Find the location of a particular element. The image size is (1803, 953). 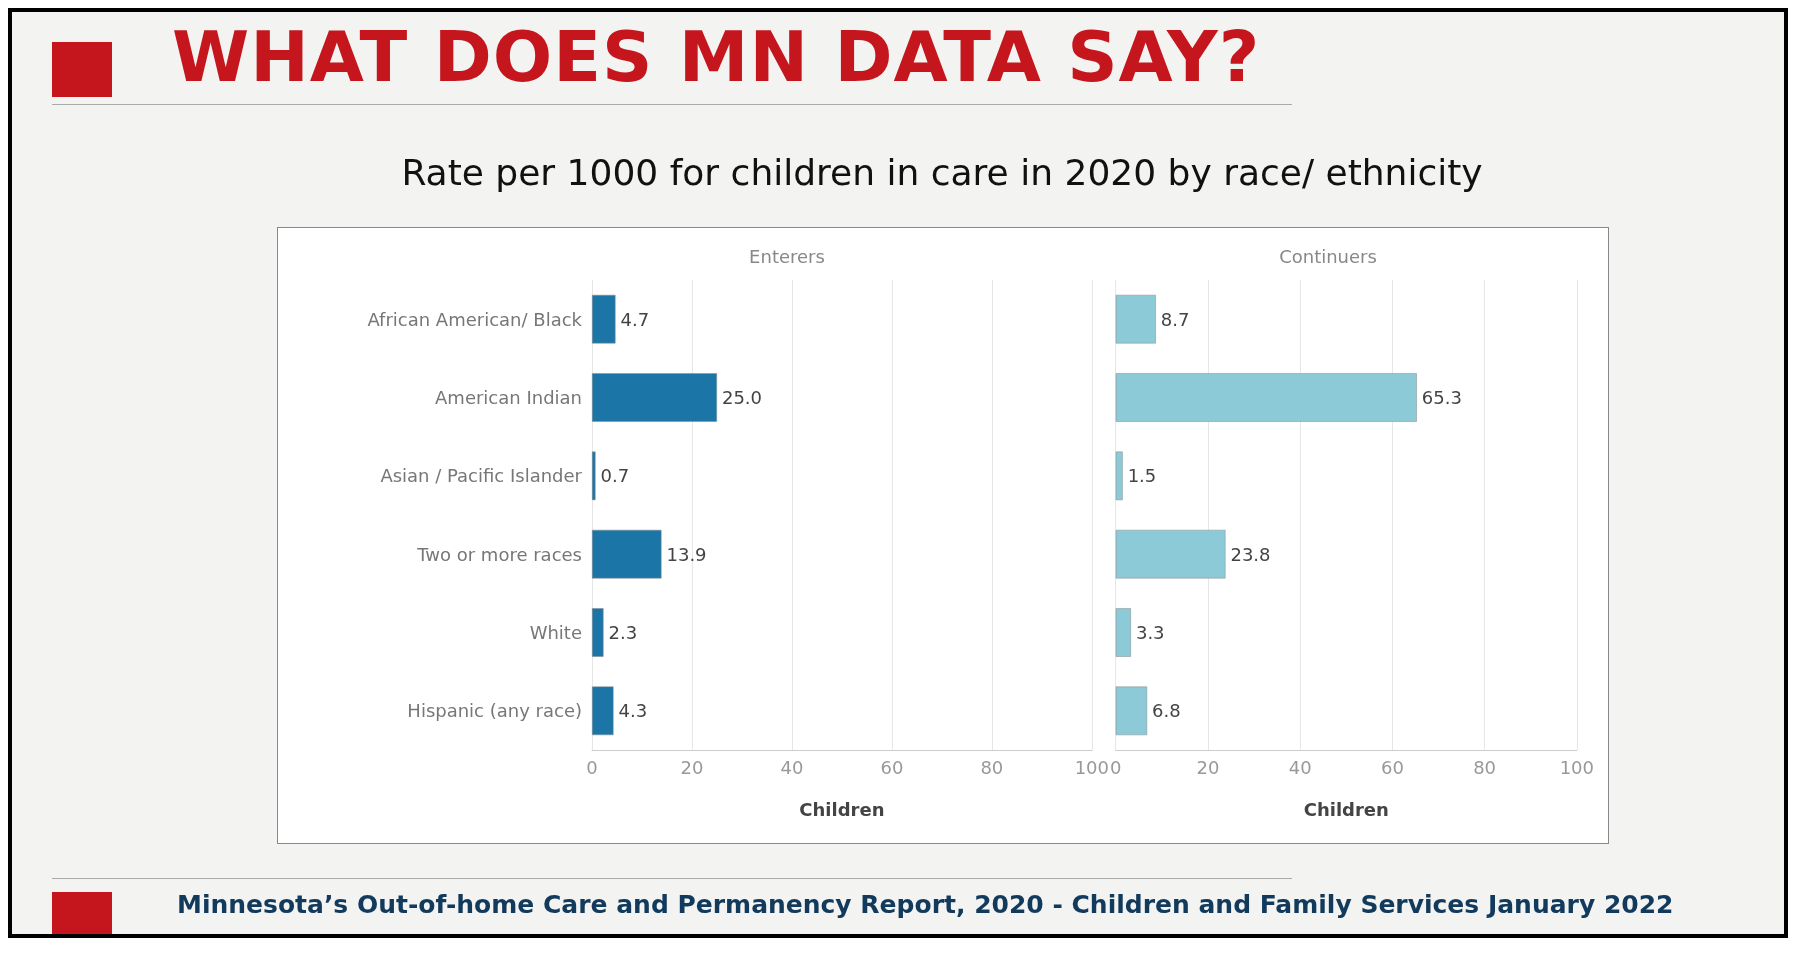

y-tick-label: Hispanic (any race) is located at coordinates (494, 711).